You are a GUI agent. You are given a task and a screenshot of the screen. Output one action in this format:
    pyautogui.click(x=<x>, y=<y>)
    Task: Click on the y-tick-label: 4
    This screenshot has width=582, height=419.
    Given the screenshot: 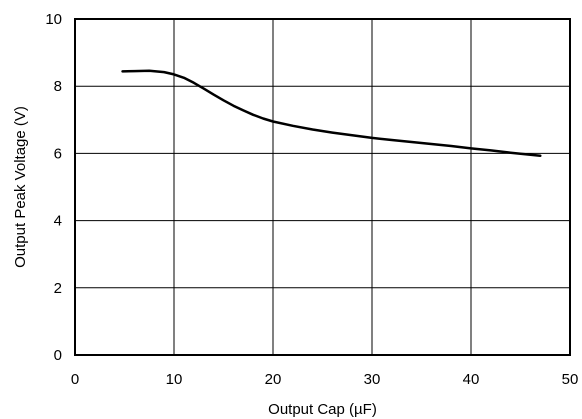 What is the action you would take?
    pyautogui.click(x=58, y=221)
    